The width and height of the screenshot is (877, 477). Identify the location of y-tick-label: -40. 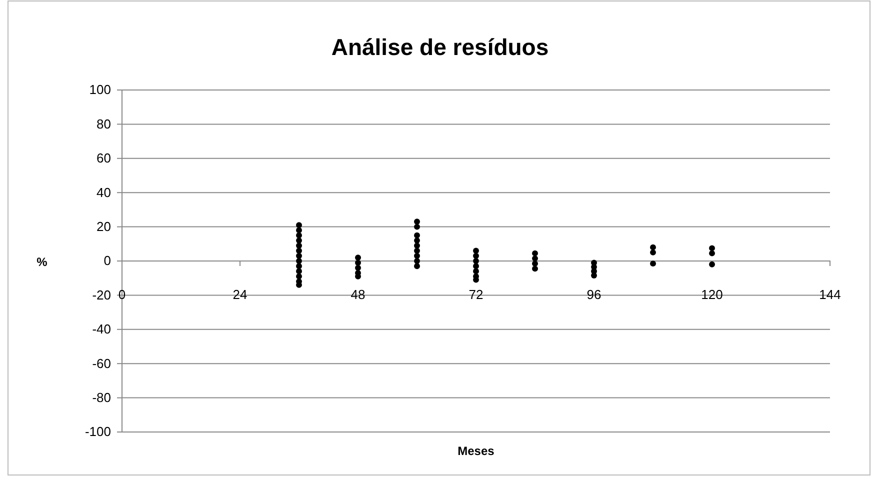
(101, 329).